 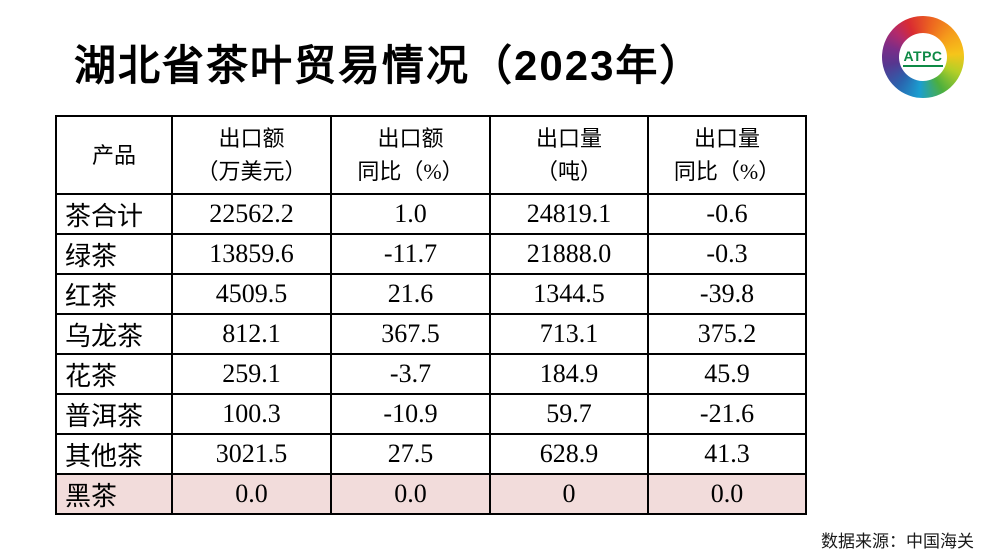 I want to click on table-row: 花茶 259.1 -3.7 184.9 45.9, so click(x=431, y=374).